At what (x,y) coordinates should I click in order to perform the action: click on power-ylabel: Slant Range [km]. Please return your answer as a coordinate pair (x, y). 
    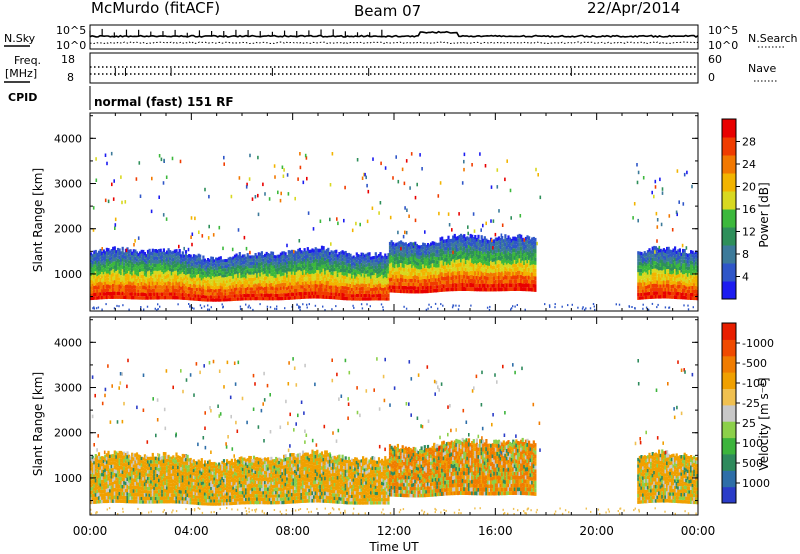
    Looking at the image, I should click on (38, 220).